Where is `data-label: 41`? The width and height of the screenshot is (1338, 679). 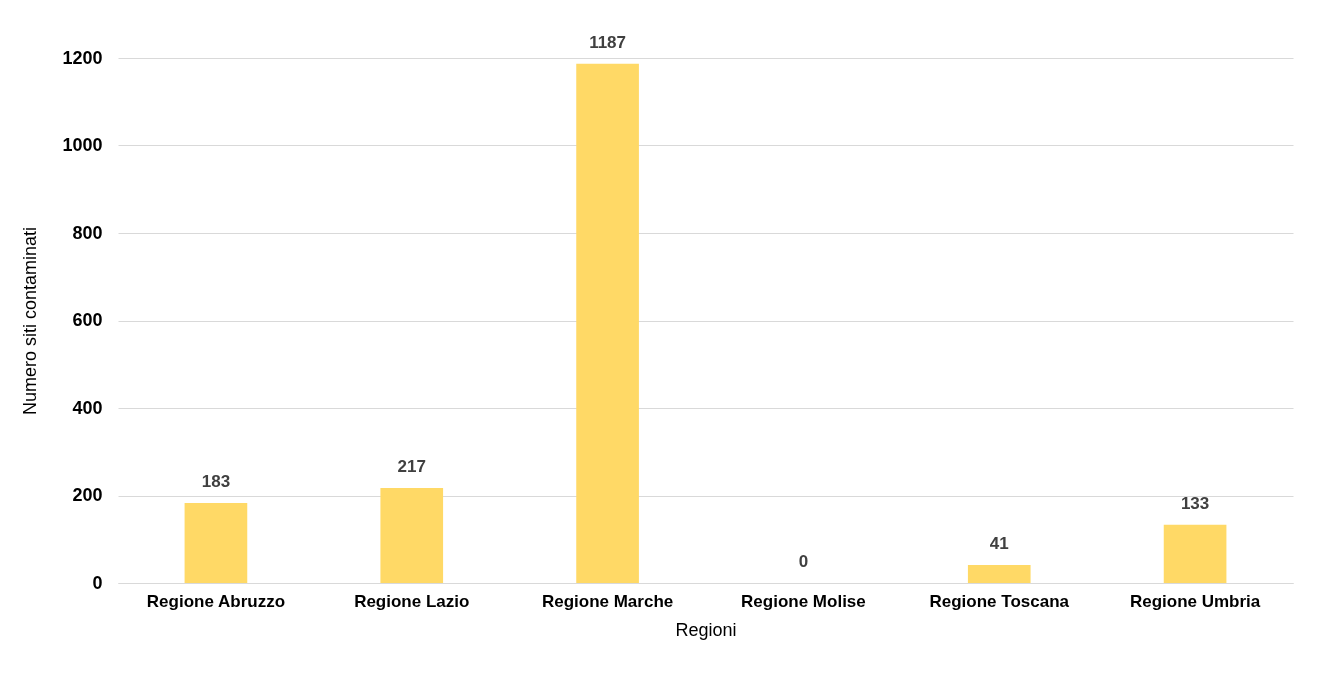
data-label: 41 is located at coordinates (999, 544).